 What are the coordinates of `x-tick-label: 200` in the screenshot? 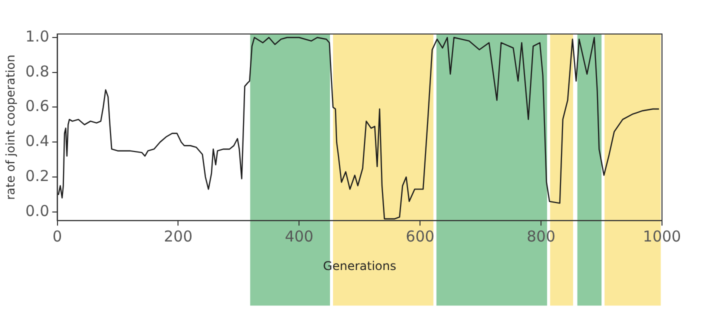 It's located at (178, 236).